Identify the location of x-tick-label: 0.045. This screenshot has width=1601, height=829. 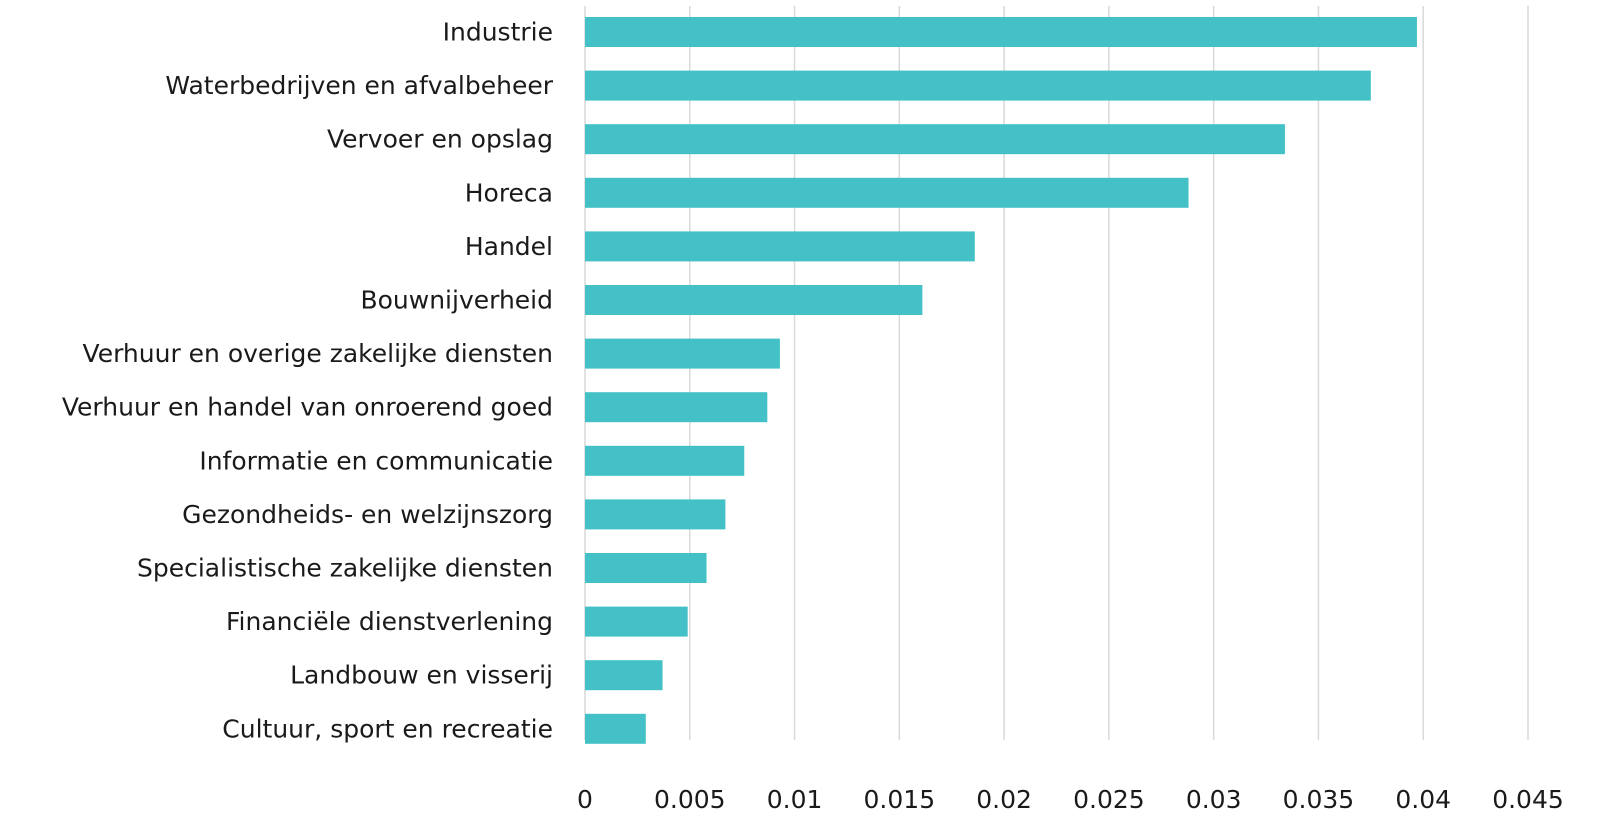
(1528, 799).